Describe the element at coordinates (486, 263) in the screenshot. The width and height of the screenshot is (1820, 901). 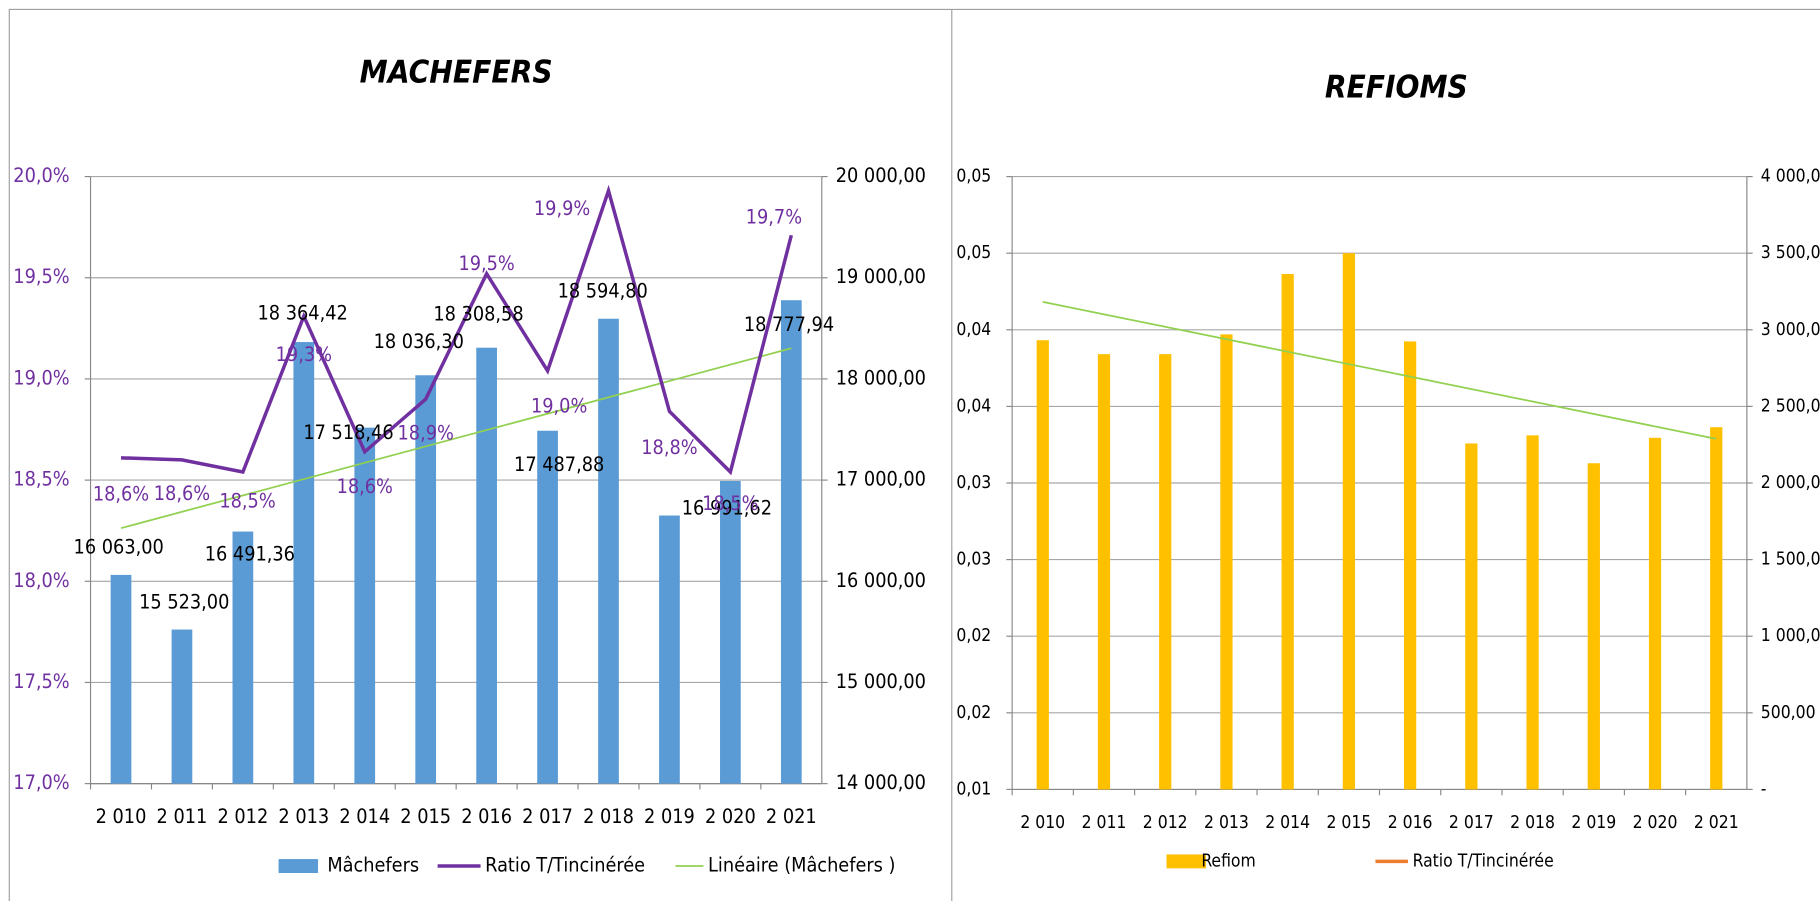
I see `data-label: 19,5%` at that location.